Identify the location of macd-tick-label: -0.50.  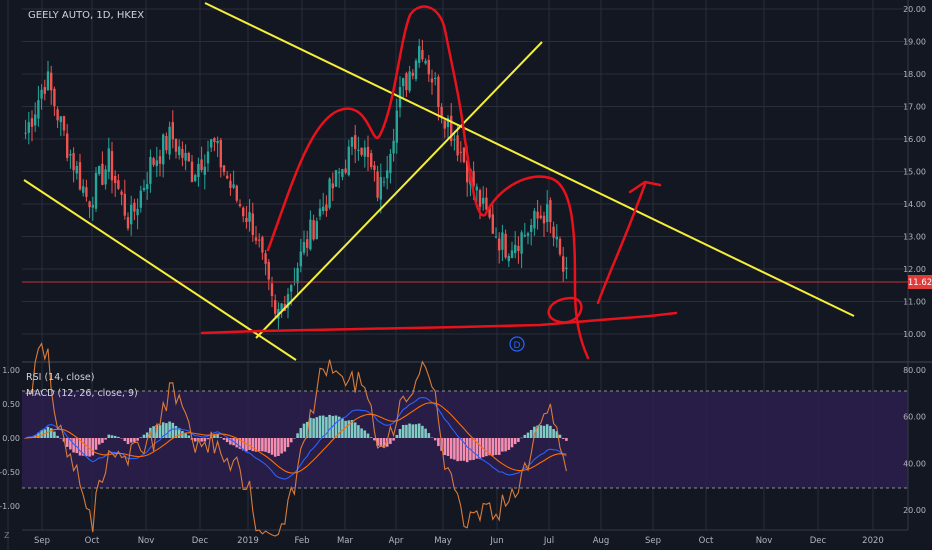
(10, 472).